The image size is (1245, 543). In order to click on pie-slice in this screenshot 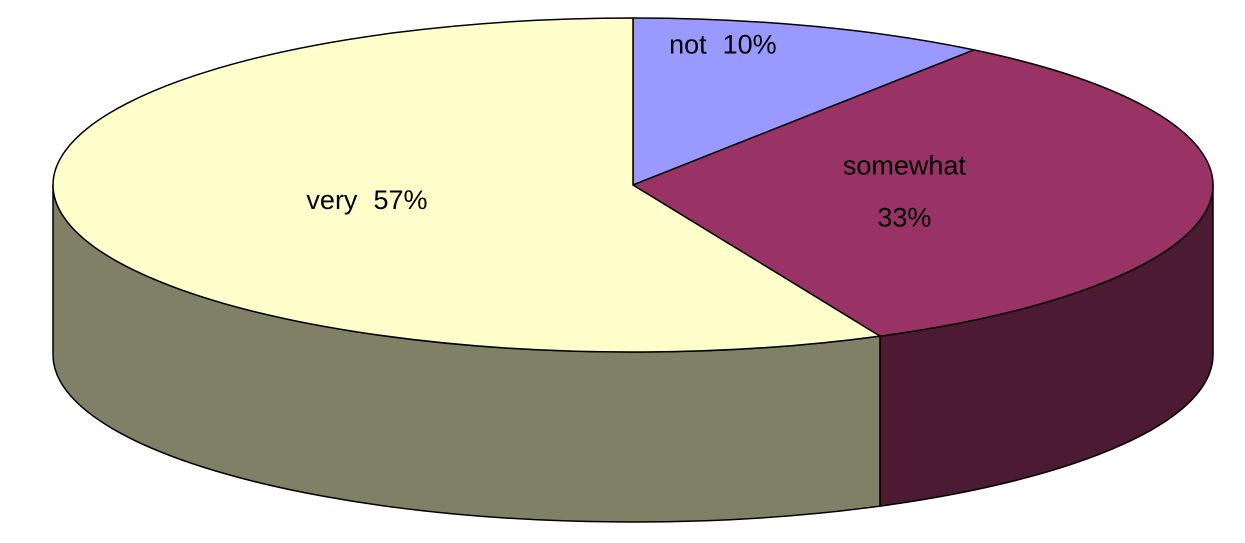, I will do `click(803, 101)`.